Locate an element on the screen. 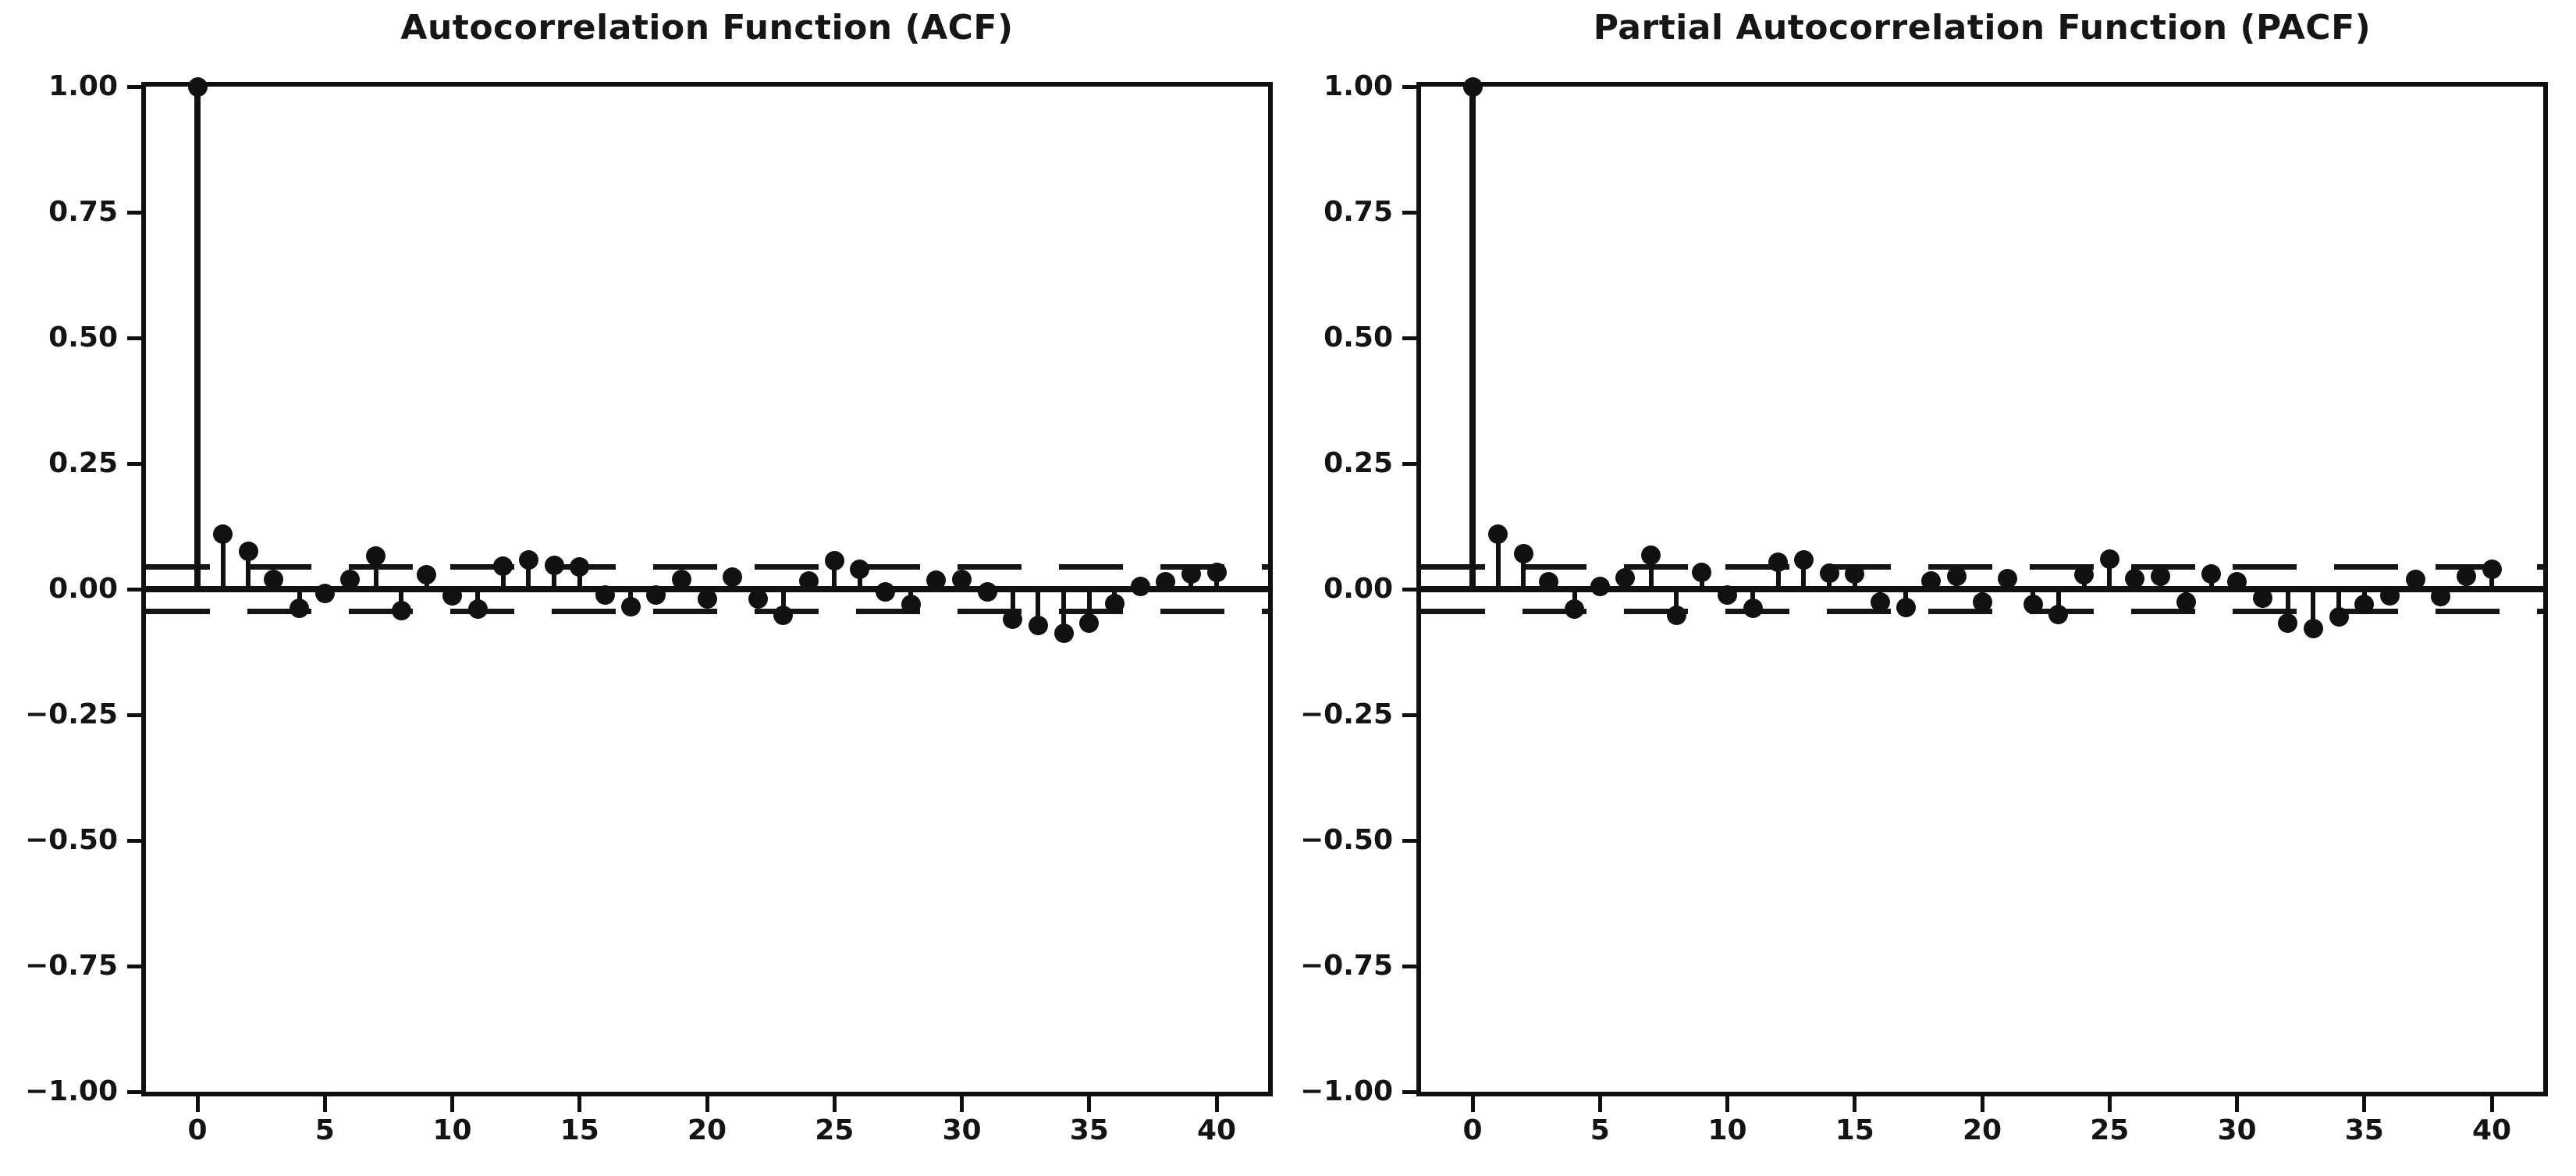 Image resolution: width=2576 pixels, height=1176 pixels. x-axis-tick-label: 35 is located at coordinates (2364, 1130).